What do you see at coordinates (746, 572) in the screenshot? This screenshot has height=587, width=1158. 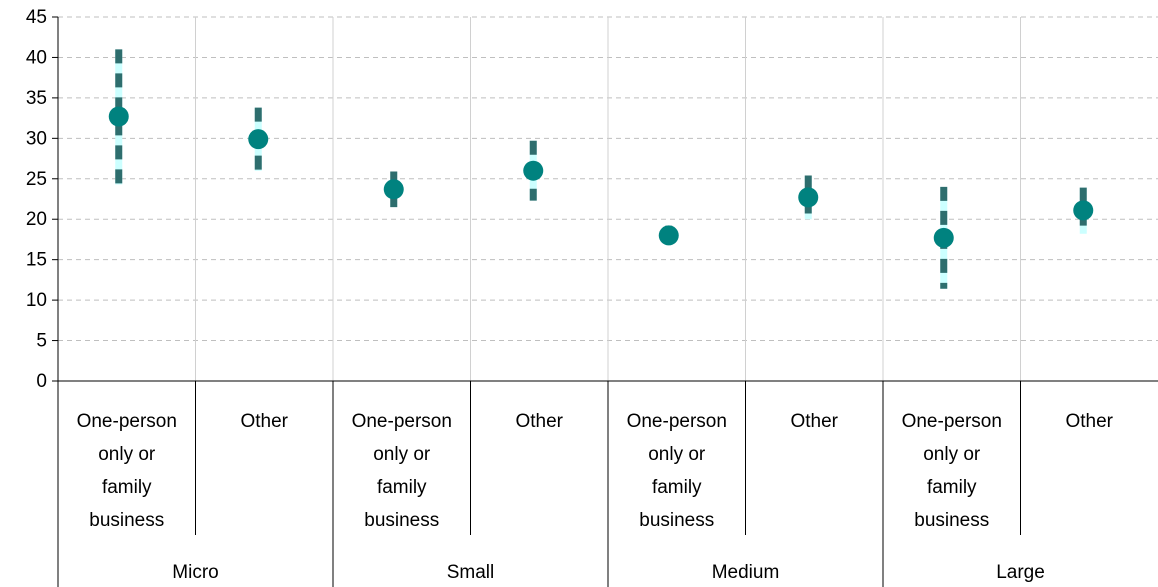 I see `group-label: Medium` at bounding box center [746, 572].